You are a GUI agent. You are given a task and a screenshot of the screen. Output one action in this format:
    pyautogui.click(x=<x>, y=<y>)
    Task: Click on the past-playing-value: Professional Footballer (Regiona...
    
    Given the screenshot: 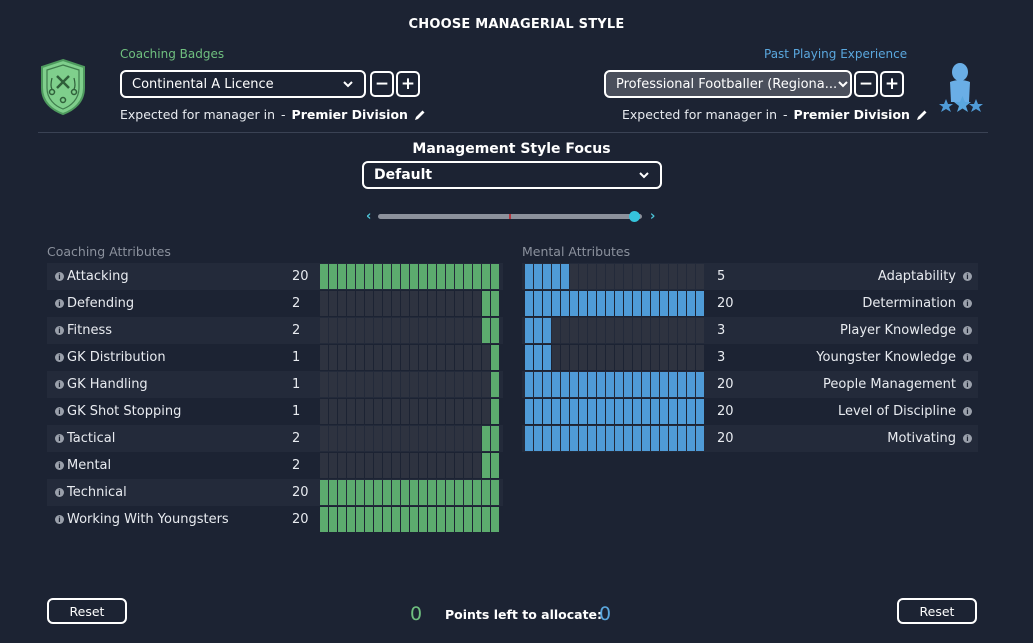 What is the action you would take?
    pyautogui.click(x=727, y=84)
    